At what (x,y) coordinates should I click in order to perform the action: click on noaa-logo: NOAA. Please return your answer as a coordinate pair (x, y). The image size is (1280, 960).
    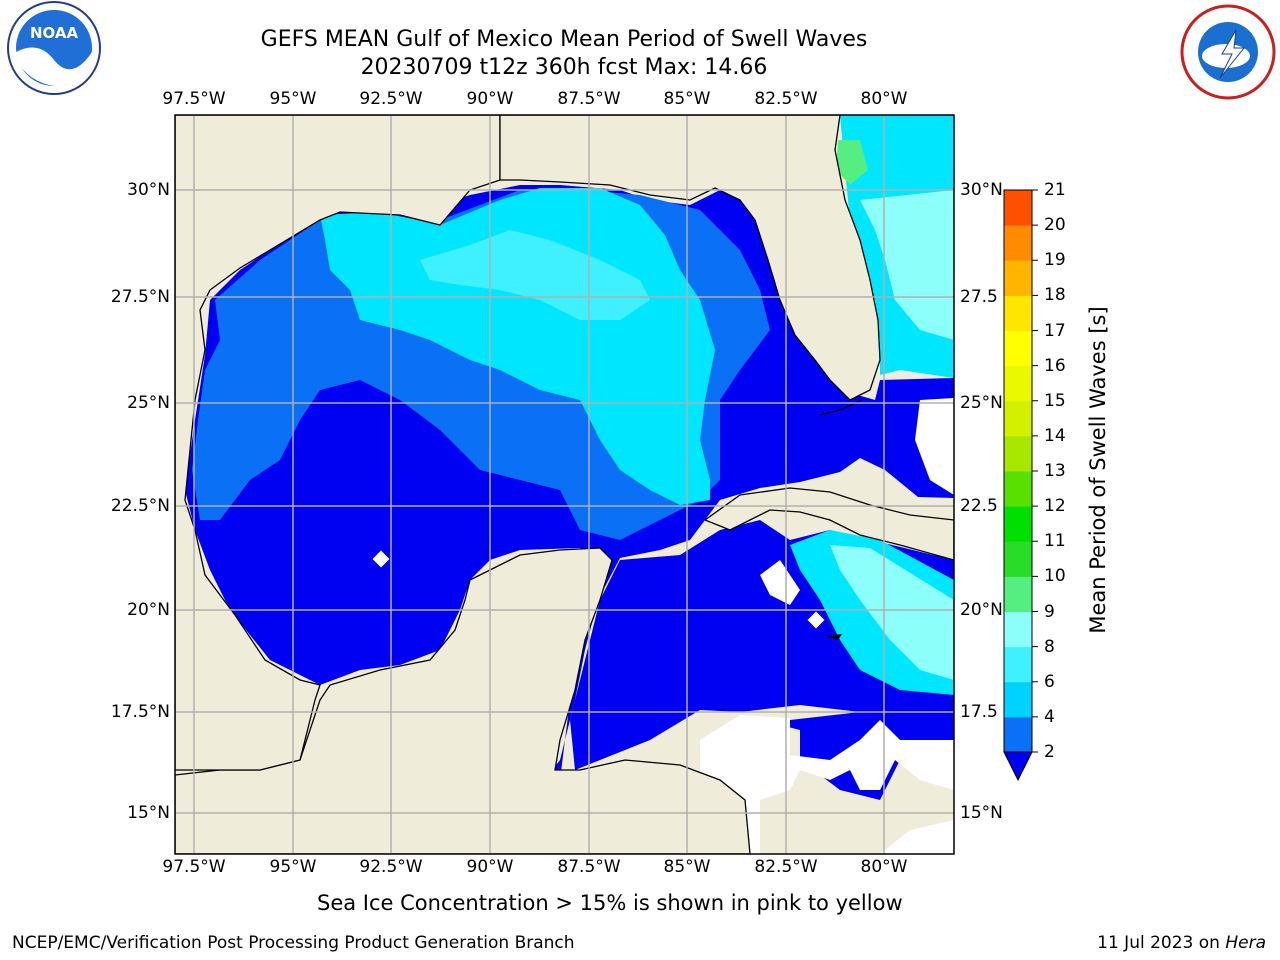
    Looking at the image, I should click on (54, 50).